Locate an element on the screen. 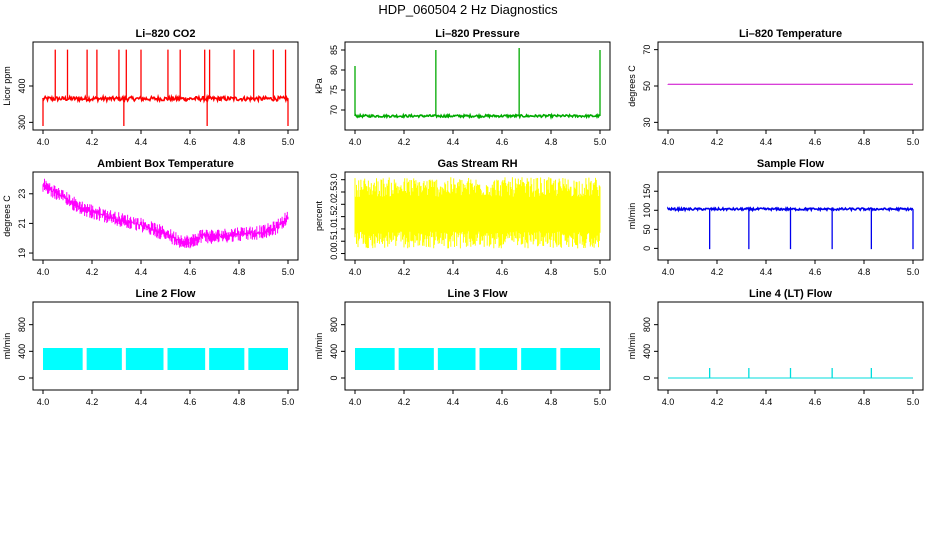  y-tick-label: 2.5 is located at coordinates (334, 192).